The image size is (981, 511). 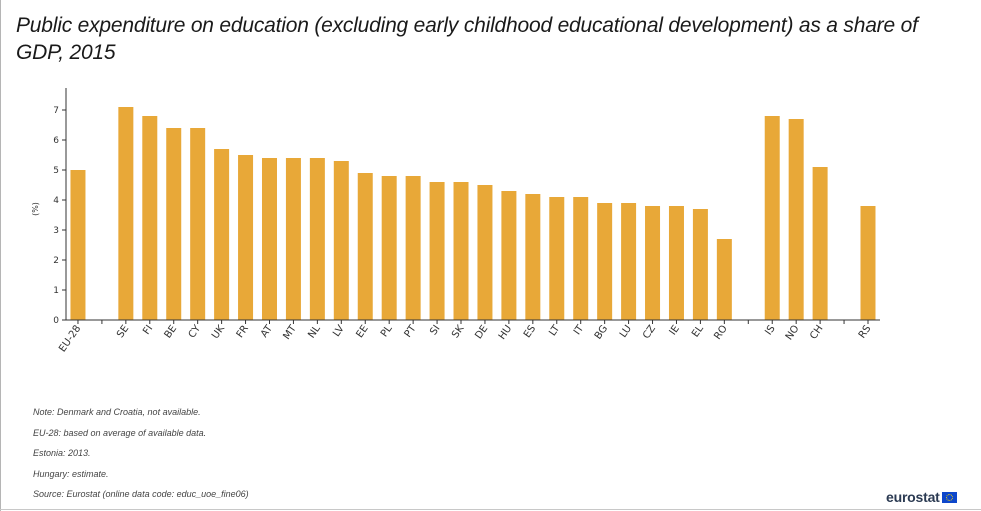 I want to click on x-tick-label: SK, so click(x=458, y=331).